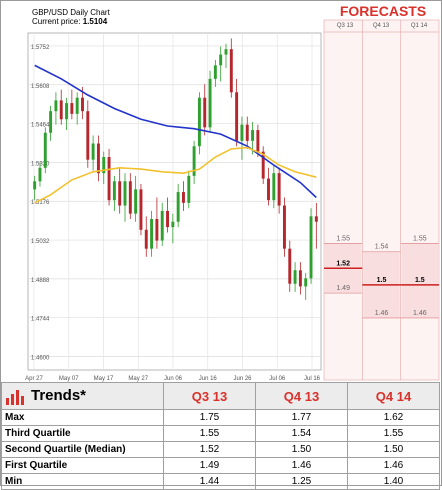  I want to click on current-price-label: Current price:, so click(56, 21).